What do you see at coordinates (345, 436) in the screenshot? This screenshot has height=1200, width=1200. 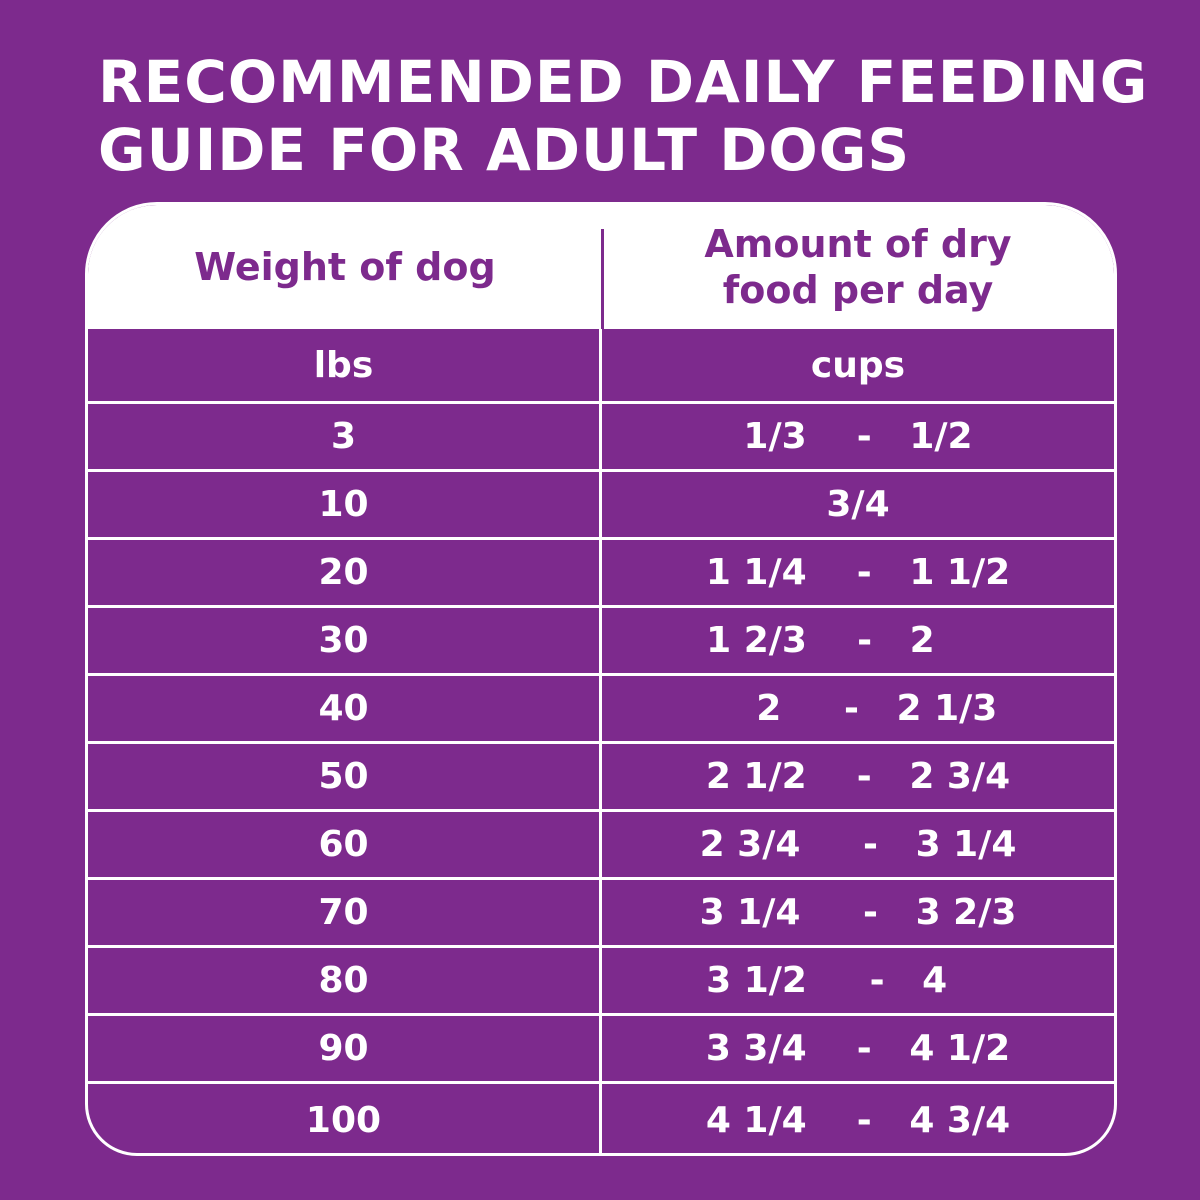 I see `weight-cell: 3` at bounding box center [345, 436].